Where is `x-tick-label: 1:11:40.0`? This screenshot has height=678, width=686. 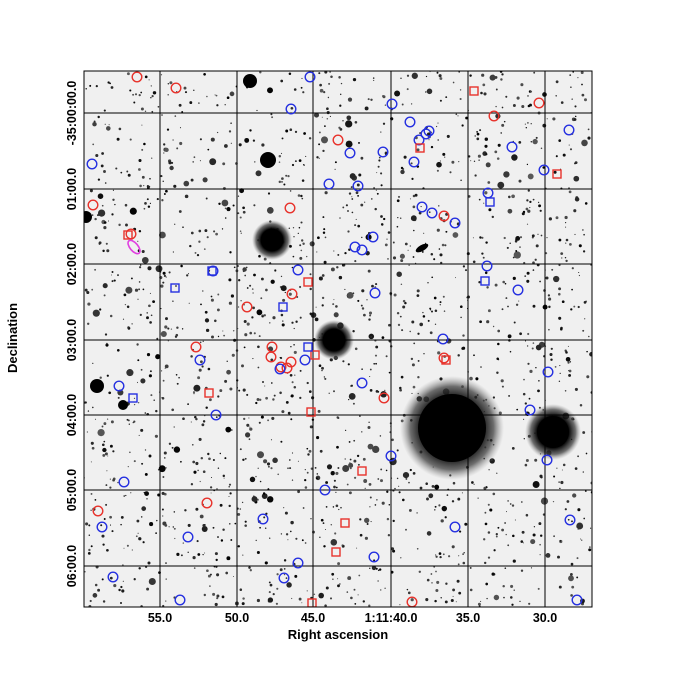 x-tick-label: 1:11:40.0 is located at coordinates (391, 618).